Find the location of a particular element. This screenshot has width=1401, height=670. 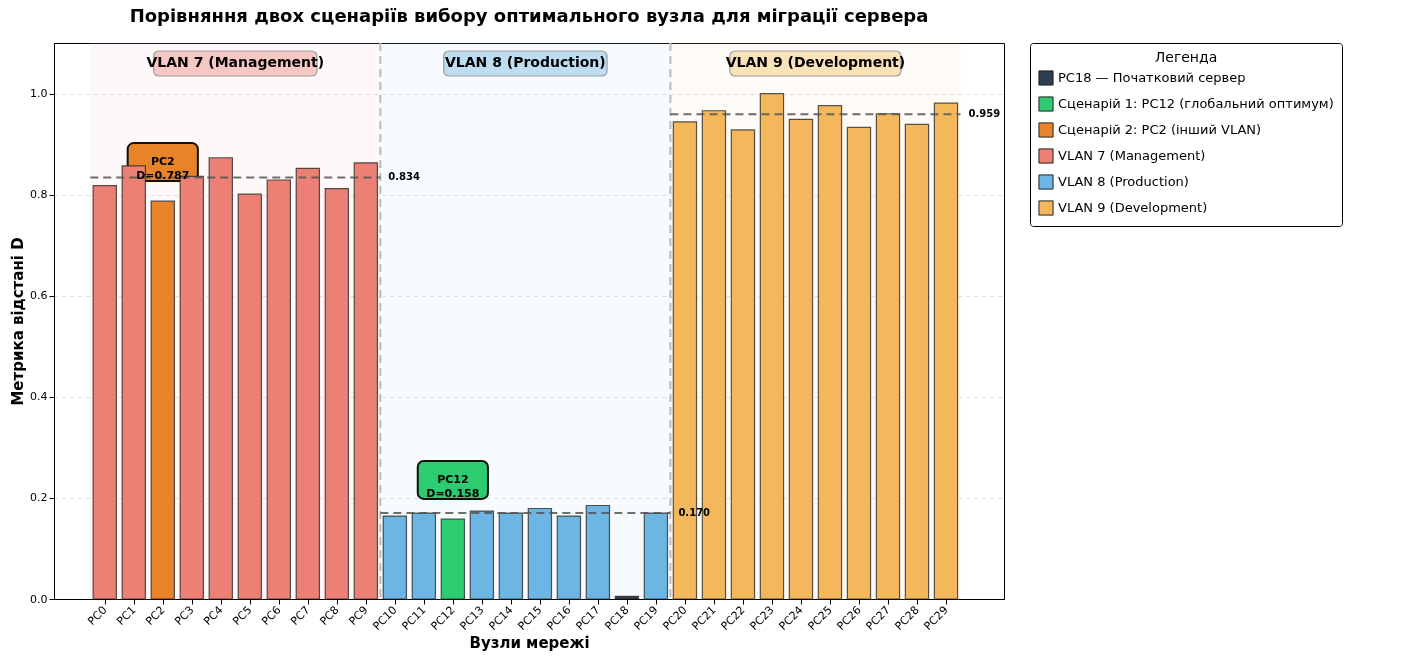

legend-label: VLAN 8 (Production) is located at coordinates (1123, 181).